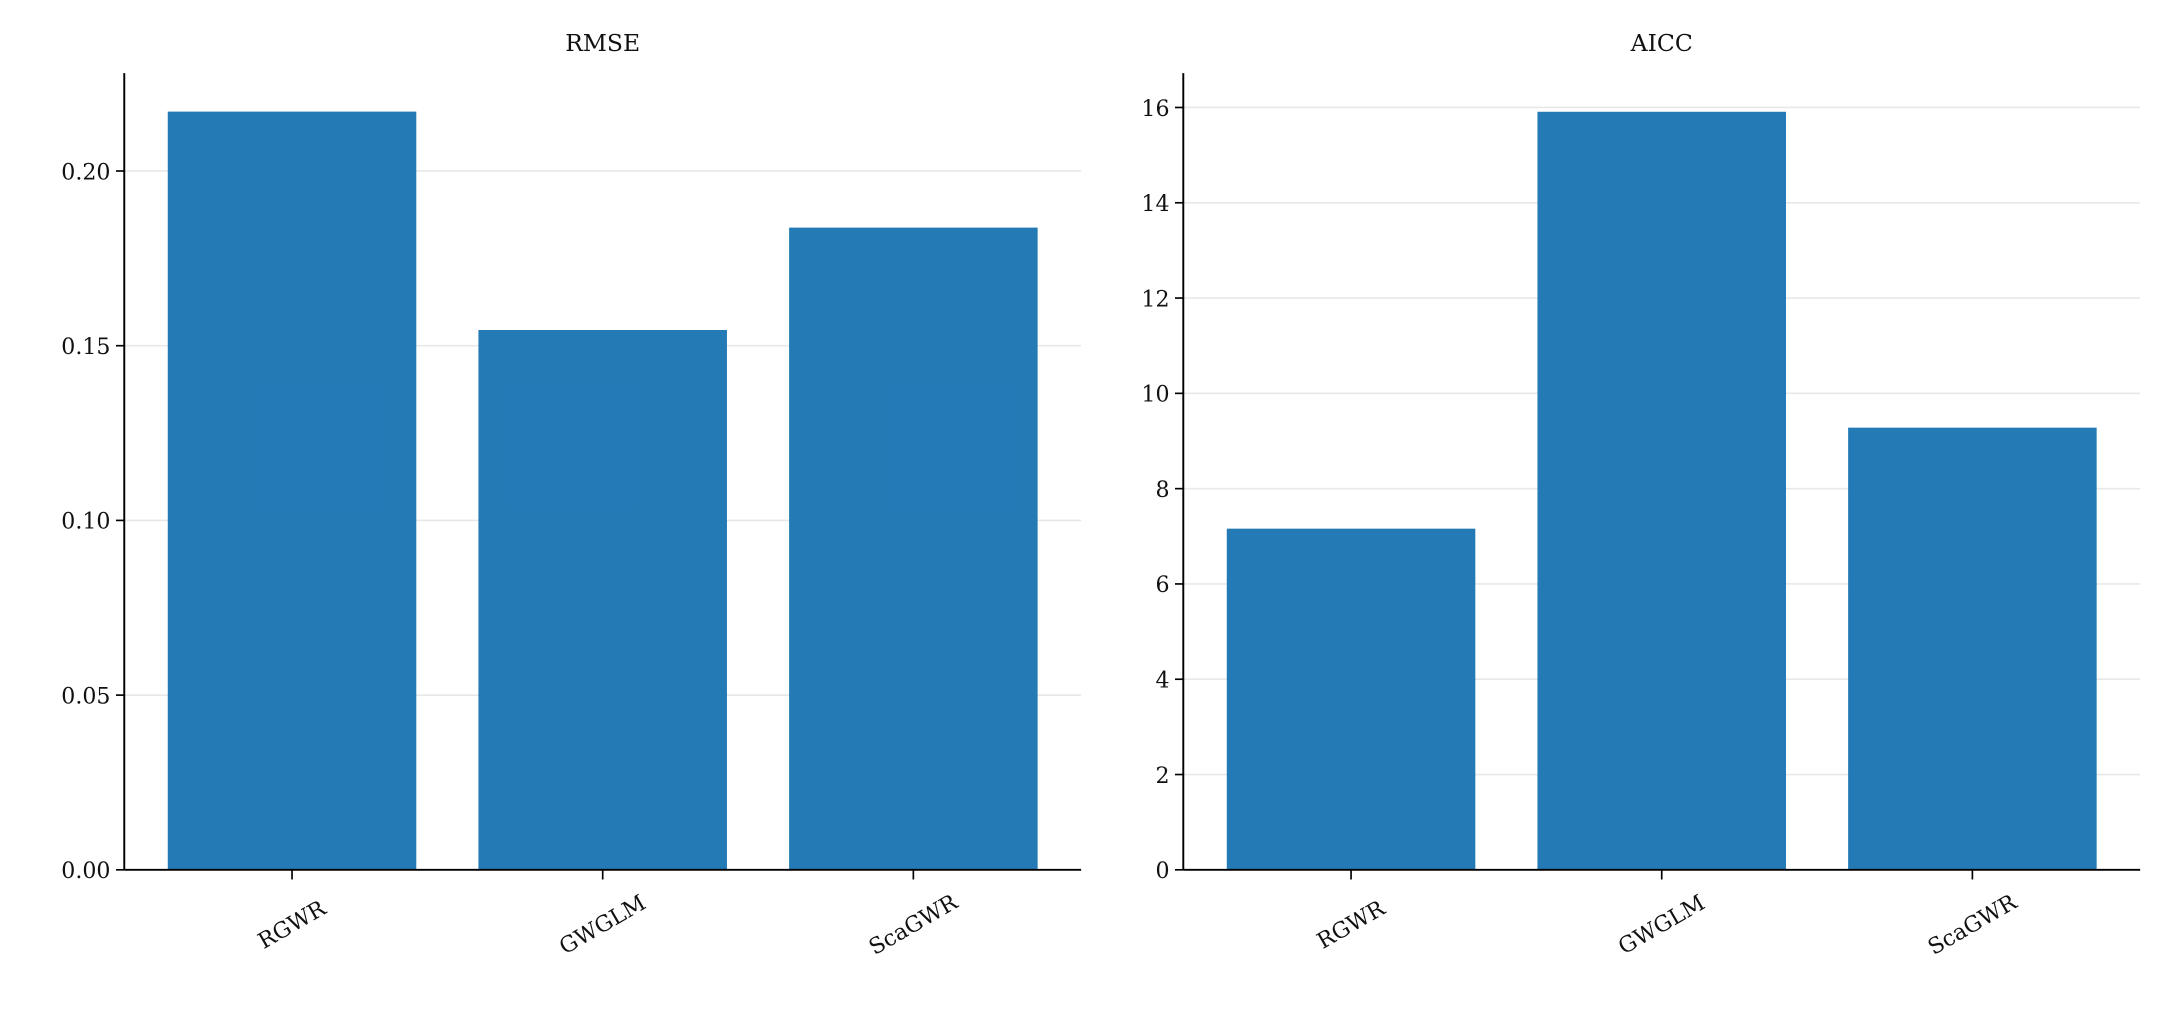  What do you see at coordinates (1661, 43) in the screenshot?
I see `chart-title: AICC` at bounding box center [1661, 43].